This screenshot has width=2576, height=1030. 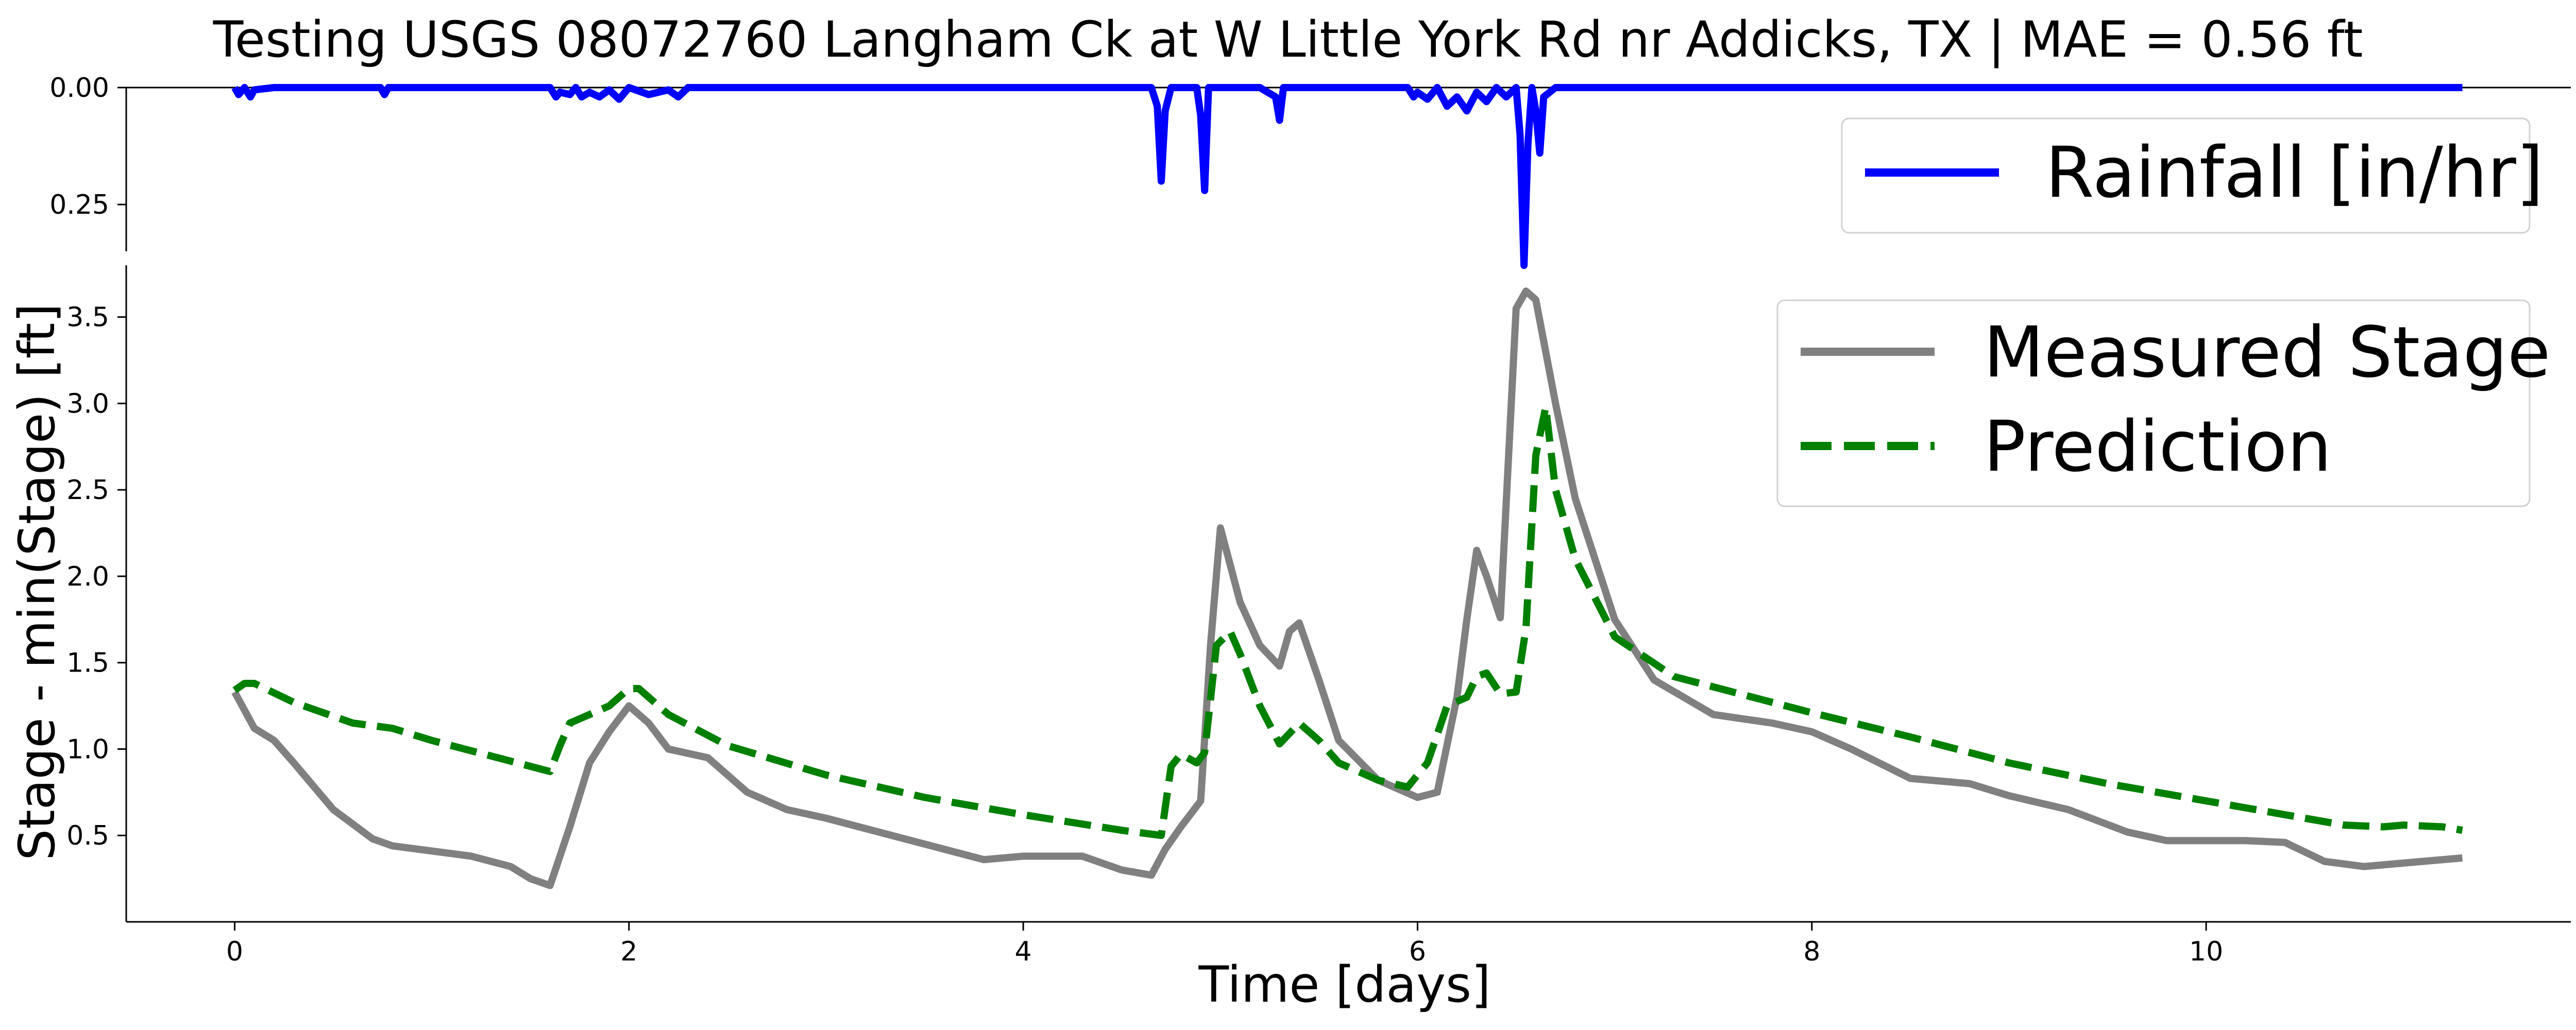 I want to click on stage-x-ticks: 0 2 4 6 8 10, so click(x=1224, y=944).